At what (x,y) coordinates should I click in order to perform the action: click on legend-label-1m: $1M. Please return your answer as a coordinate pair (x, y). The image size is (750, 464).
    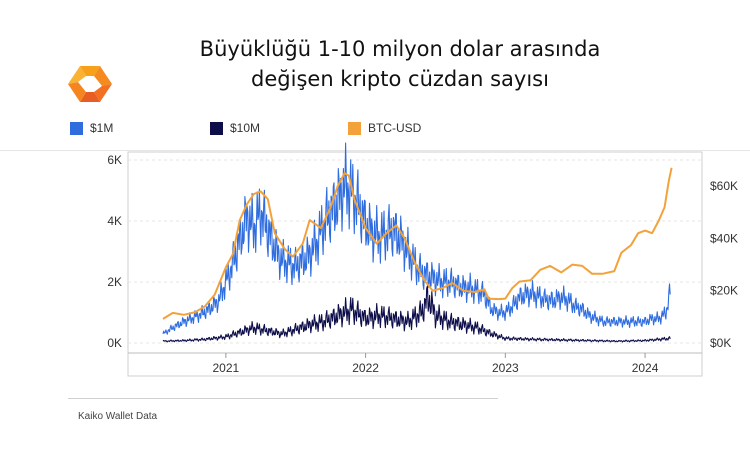
    Looking at the image, I should click on (102, 128).